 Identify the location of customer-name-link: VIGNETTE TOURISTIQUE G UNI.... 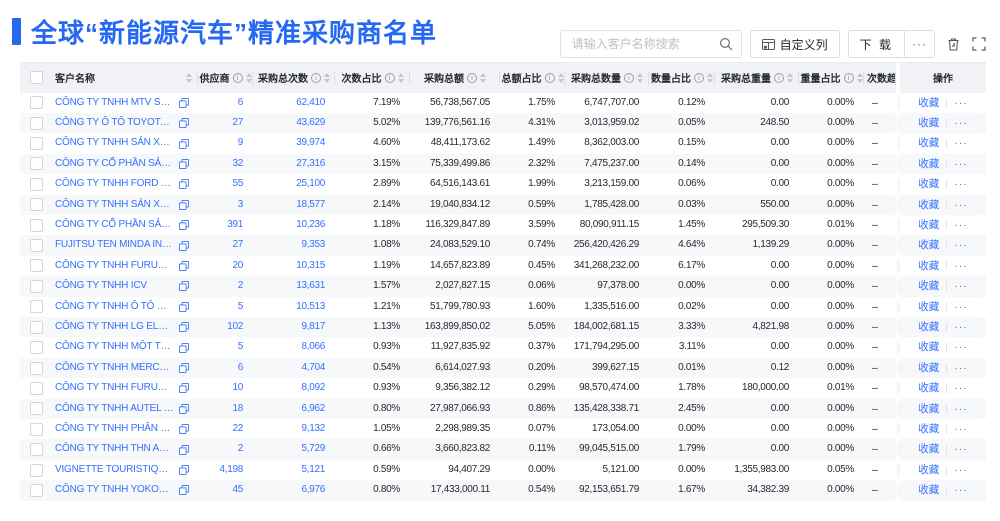
(114, 469).